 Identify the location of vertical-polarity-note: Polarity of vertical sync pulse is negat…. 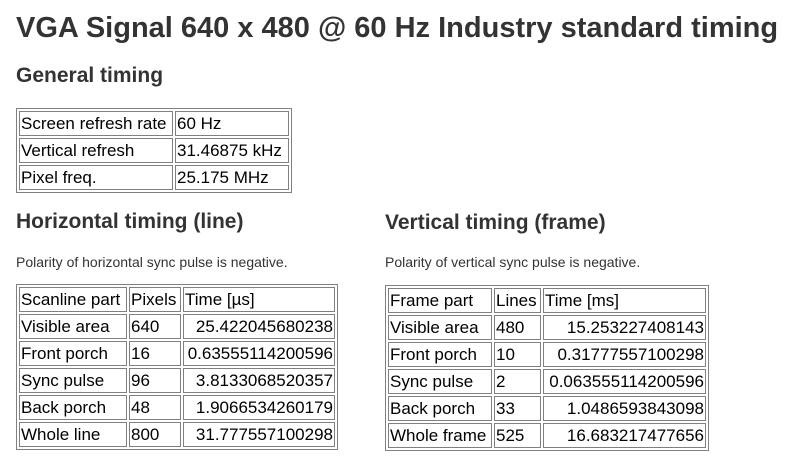
(513, 262).